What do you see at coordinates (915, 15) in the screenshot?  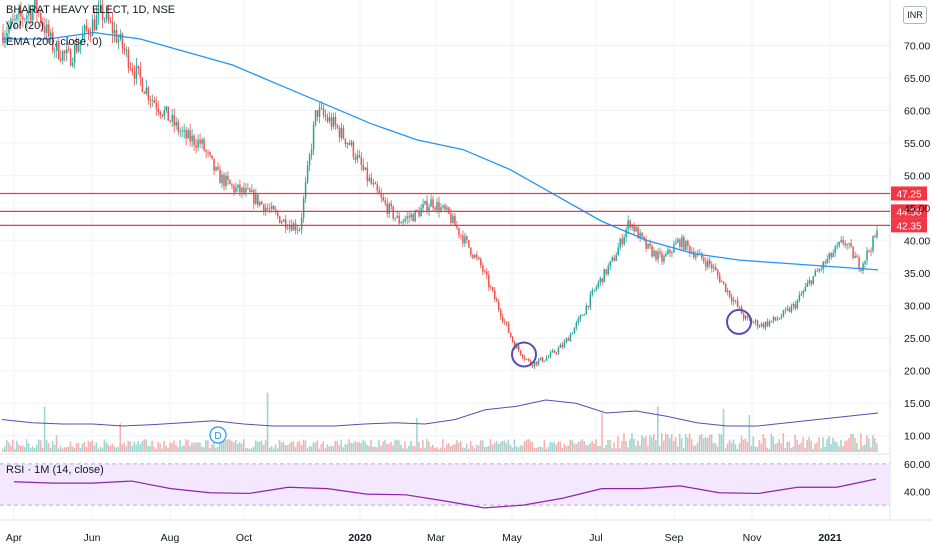 I see `currency-badge: INR` at bounding box center [915, 15].